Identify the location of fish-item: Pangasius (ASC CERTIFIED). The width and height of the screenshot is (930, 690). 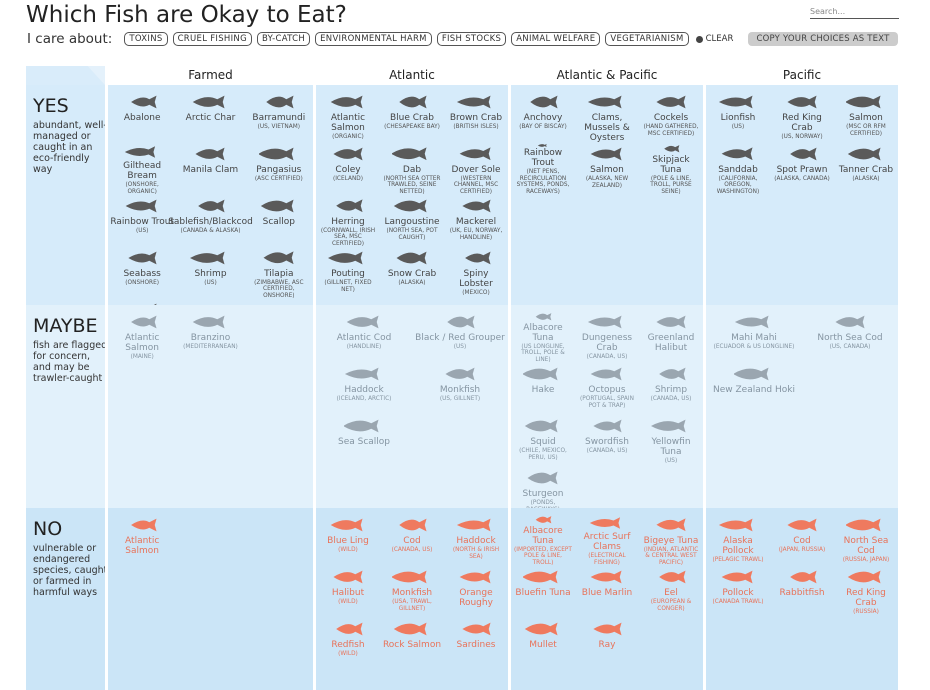
(279, 169).